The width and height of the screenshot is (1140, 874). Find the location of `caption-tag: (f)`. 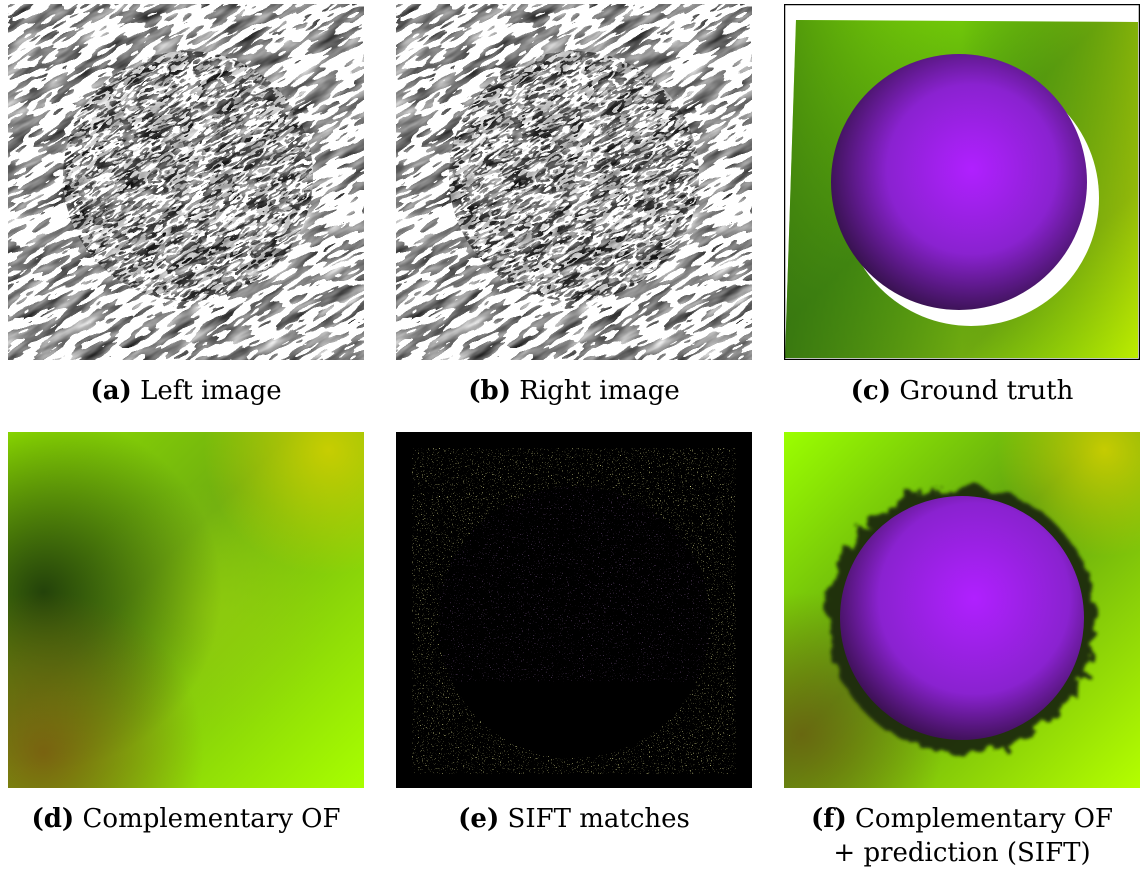

caption-tag: (f) is located at coordinates (828, 819).